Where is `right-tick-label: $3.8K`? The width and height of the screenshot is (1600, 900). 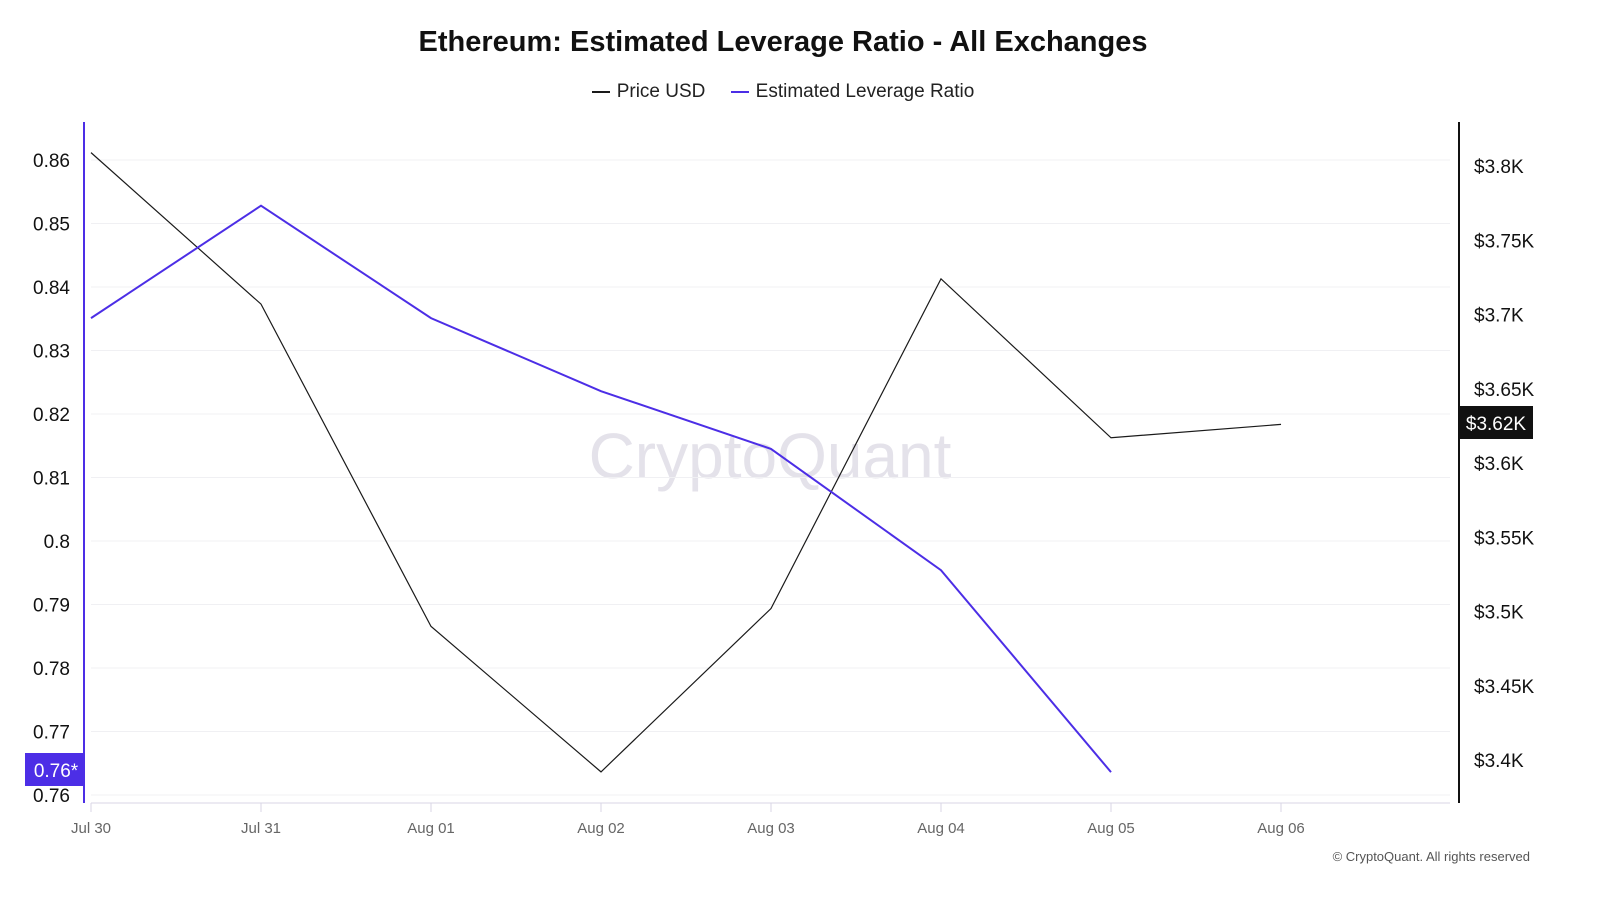
right-tick-label: $3.8K is located at coordinates (1499, 167).